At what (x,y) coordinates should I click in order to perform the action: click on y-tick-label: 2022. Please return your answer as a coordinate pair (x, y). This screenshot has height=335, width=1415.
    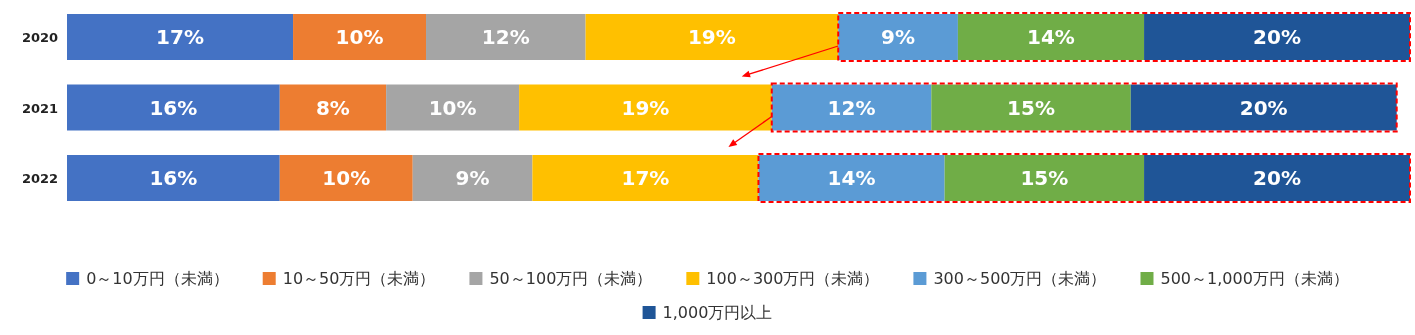
    Looking at the image, I should click on (40, 178).